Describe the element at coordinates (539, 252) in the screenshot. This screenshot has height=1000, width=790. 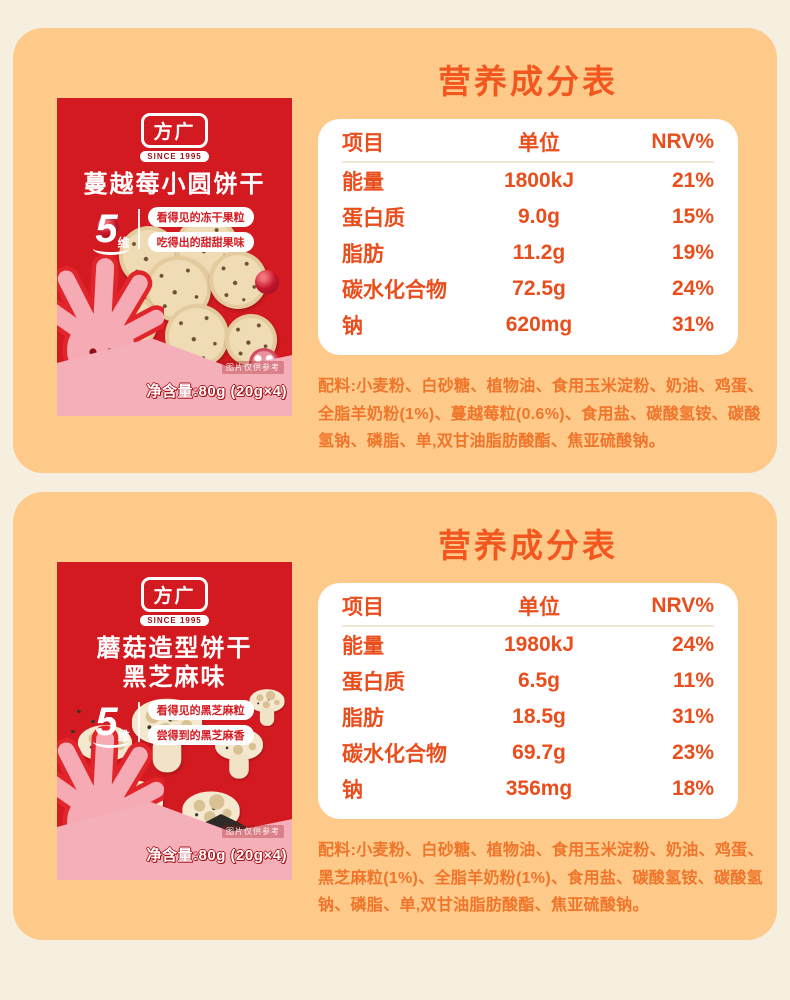
I see `nutrient-value: 11.2g` at that location.